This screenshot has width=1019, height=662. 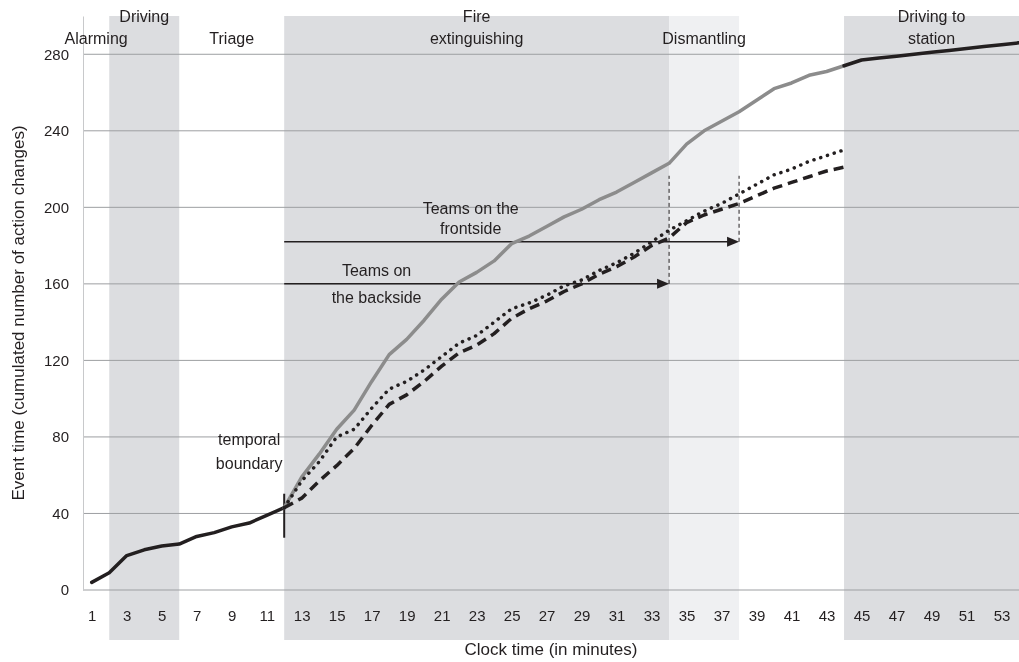 I want to click on band-label: Driving to station, so click(x=931, y=27).